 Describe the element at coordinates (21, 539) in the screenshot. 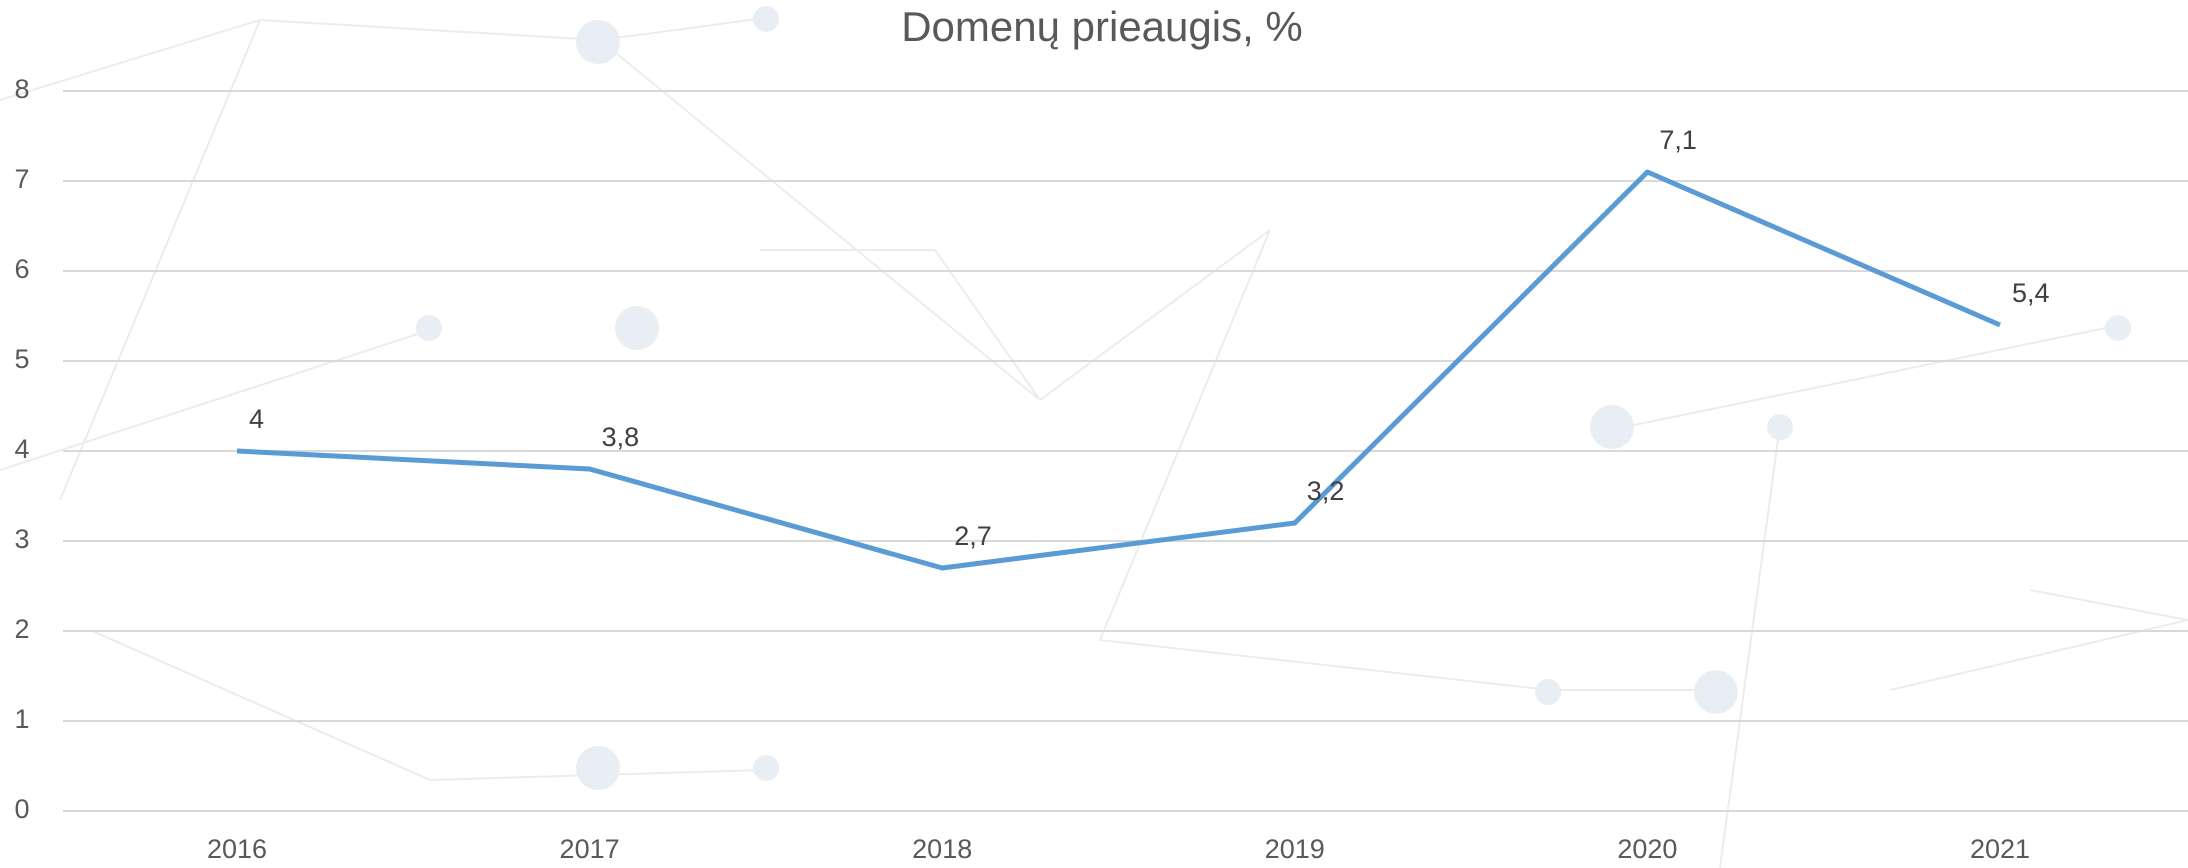

I see `y-tick-label: 3` at that location.